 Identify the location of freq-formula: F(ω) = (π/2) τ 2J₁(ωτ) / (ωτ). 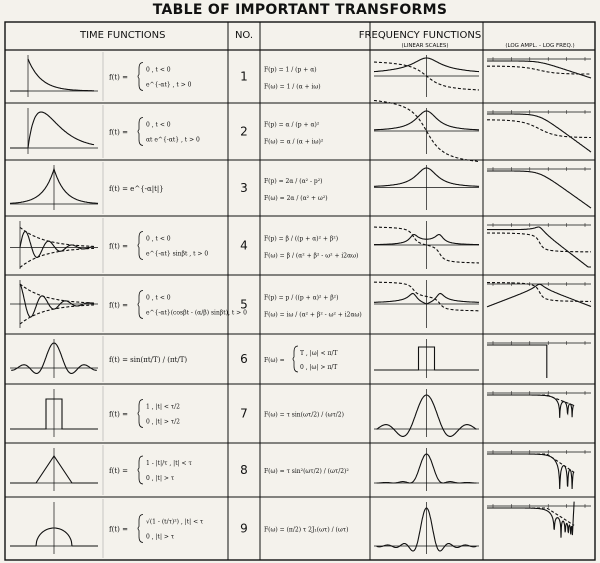
(306, 530).